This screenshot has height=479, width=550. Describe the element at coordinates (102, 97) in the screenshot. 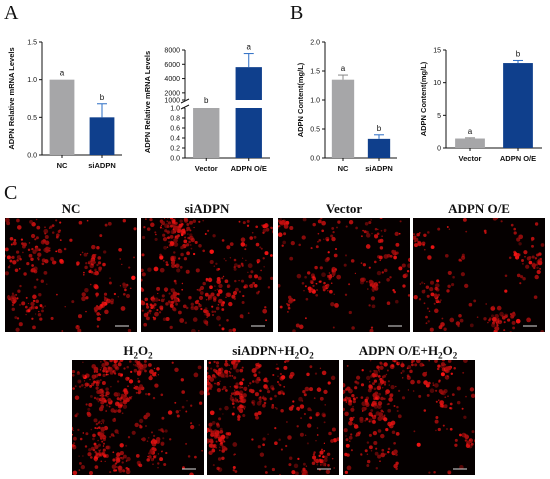

I see `chart0-significance-letter: b` at that location.